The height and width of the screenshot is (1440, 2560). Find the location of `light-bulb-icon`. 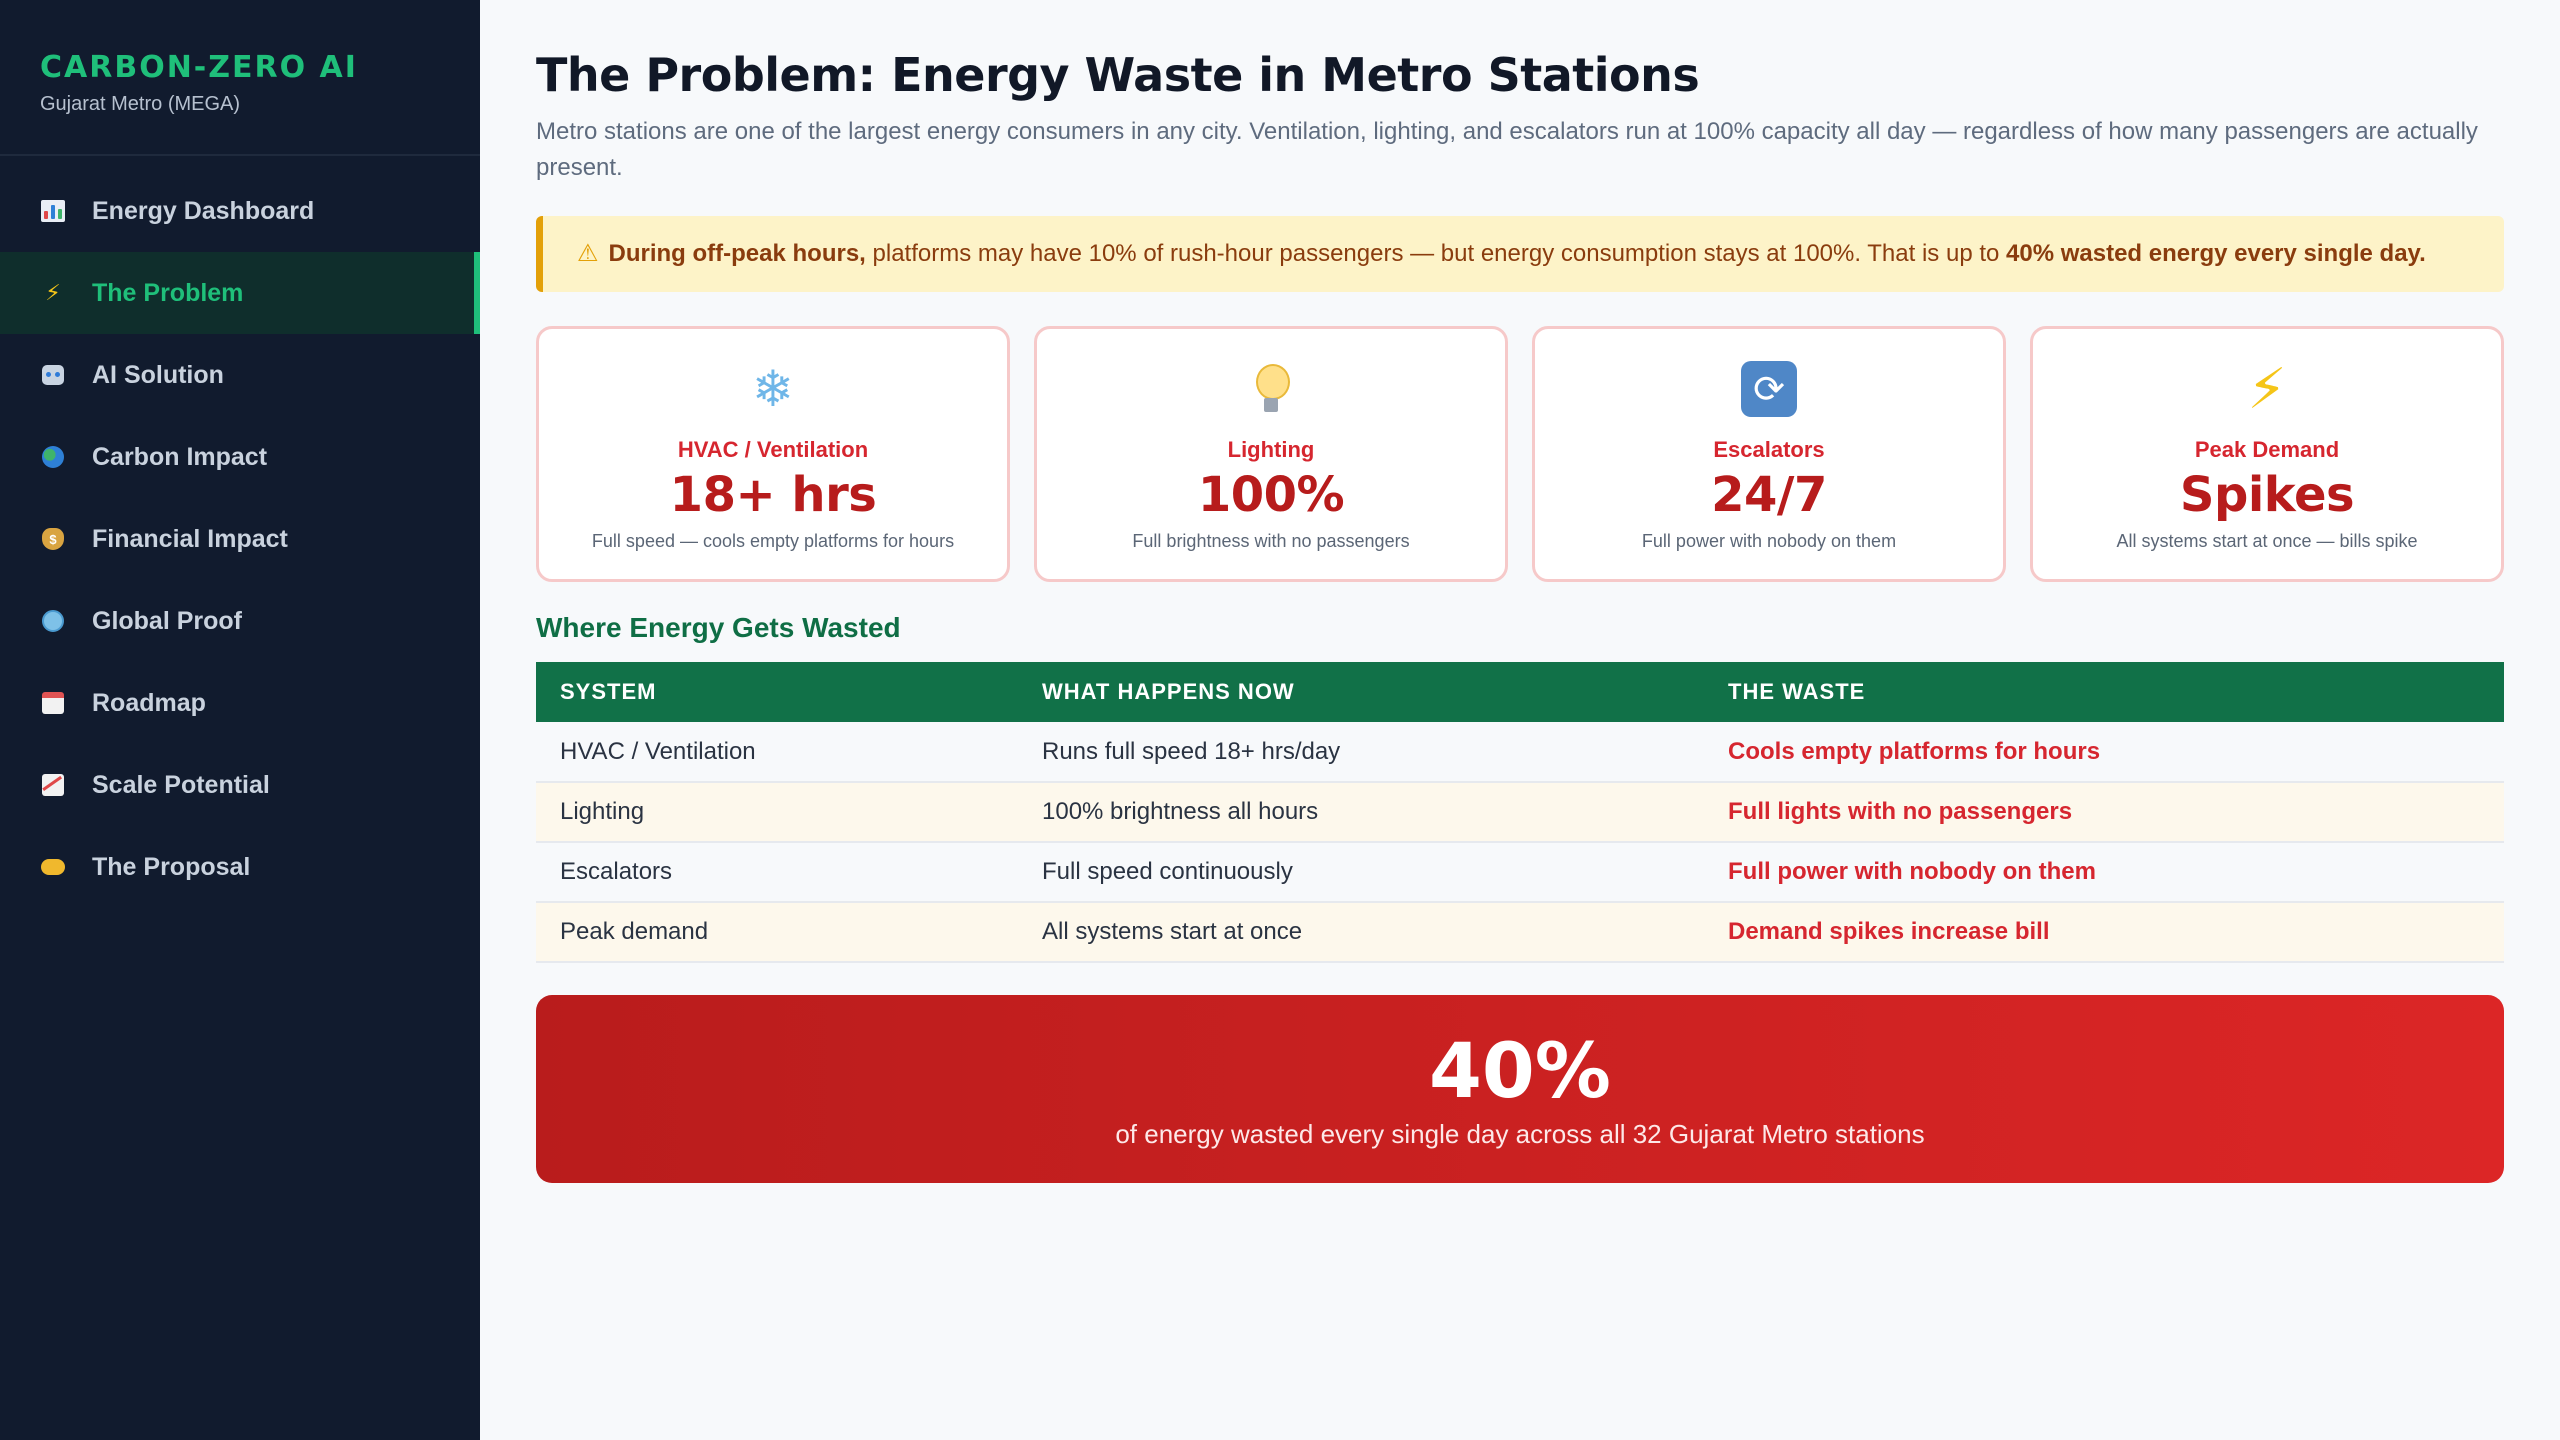

light-bulb-icon is located at coordinates (1271, 389).